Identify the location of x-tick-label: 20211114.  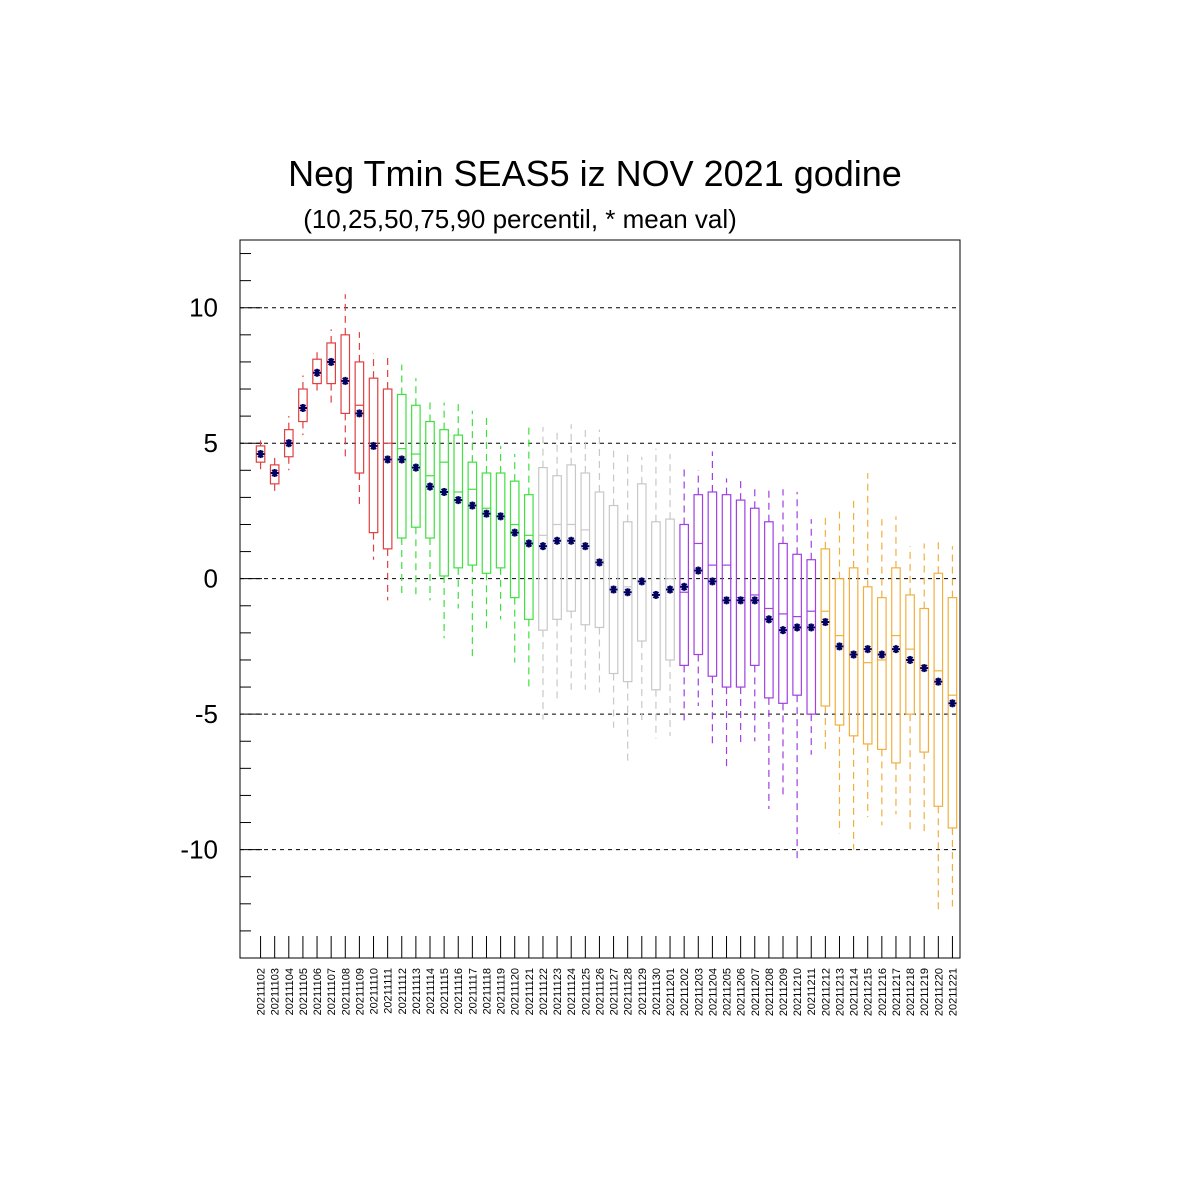
(431, 991).